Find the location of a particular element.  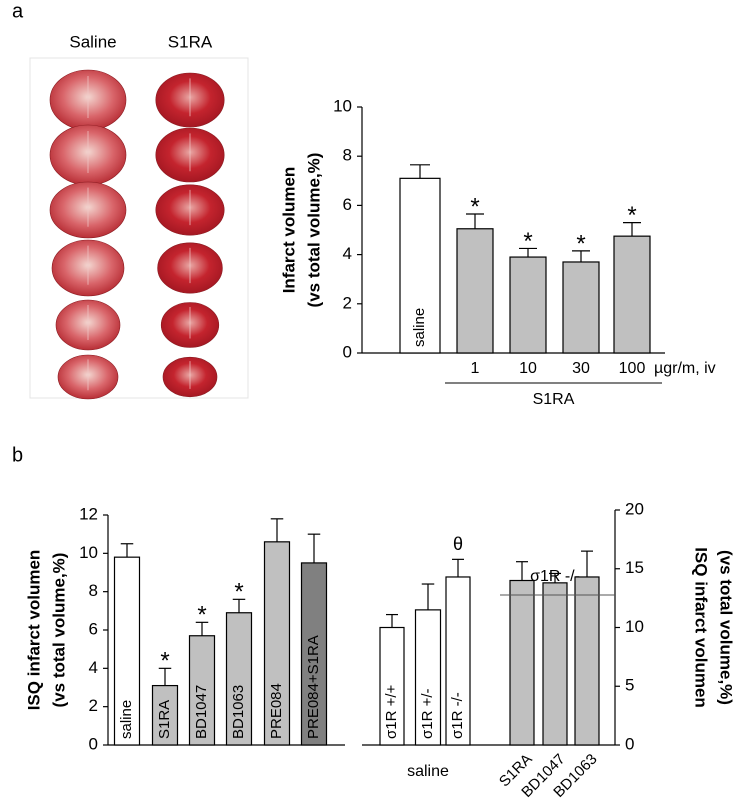

bar-label: BD1047 is located at coordinates (201, 712).